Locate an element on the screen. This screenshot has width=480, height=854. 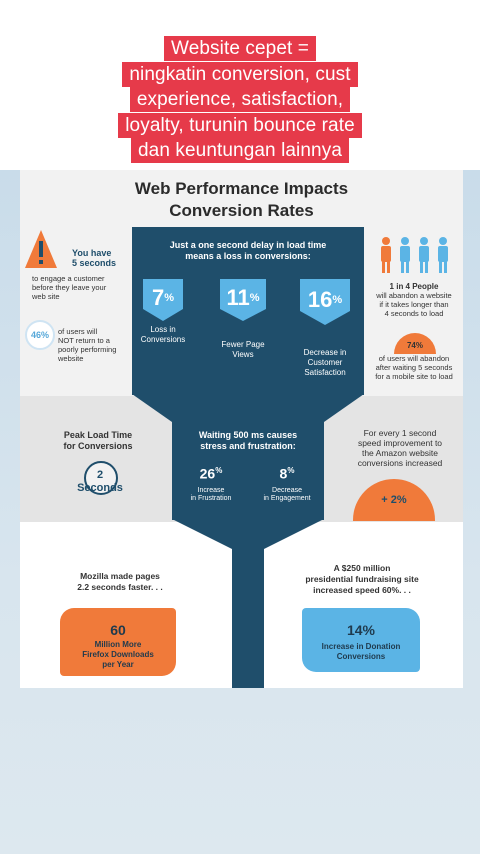
stat-chevron: 16% is located at coordinates (325, 302).